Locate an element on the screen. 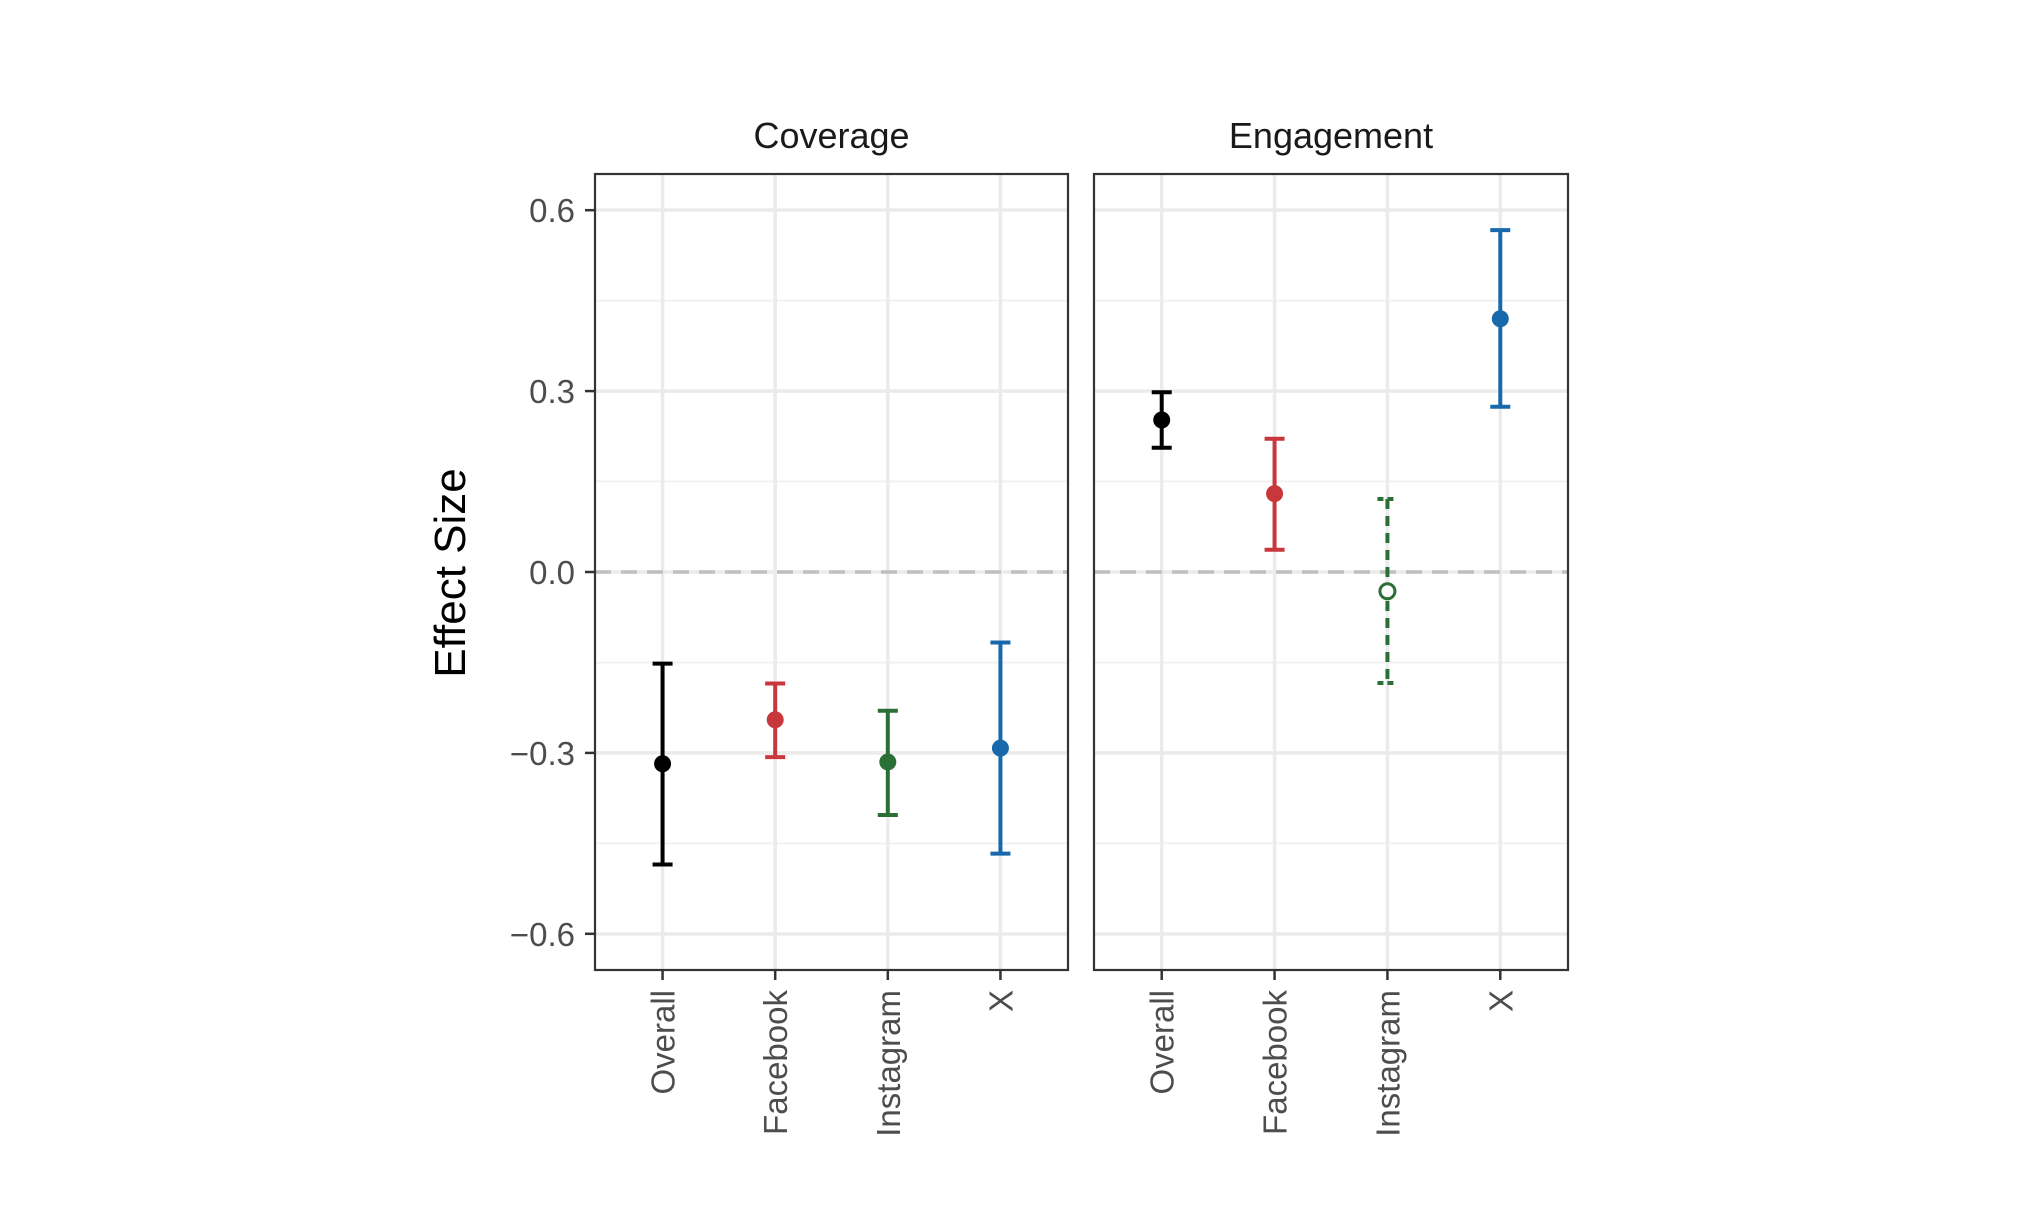 The height and width of the screenshot is (1212, 2032). errorbar-engagement-x is located at coordinates (1500, 318).